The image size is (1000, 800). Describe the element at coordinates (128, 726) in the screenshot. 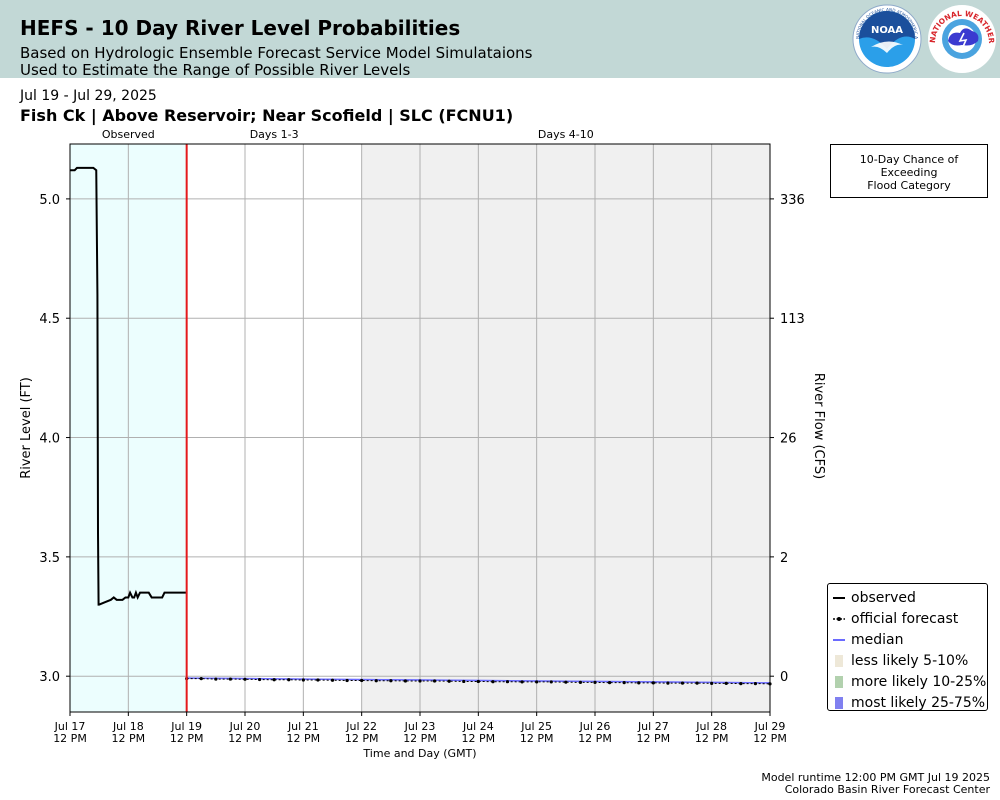

I see `x-tick-label-date: Jul 18` at that location.